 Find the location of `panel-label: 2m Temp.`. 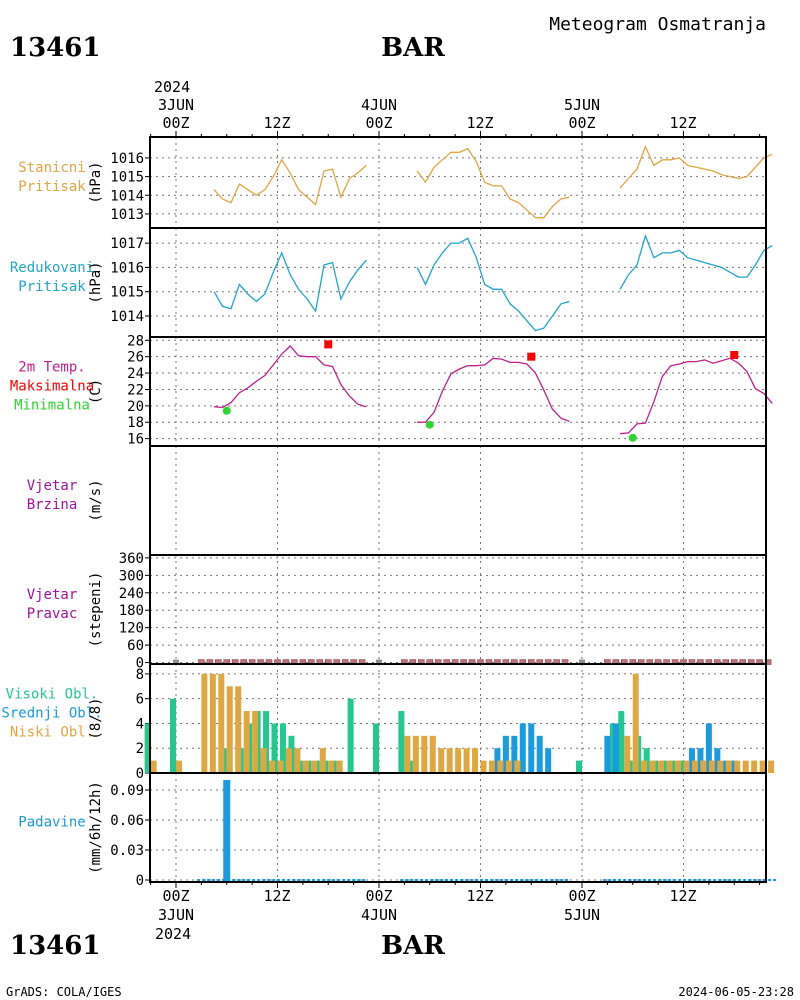

panel-label: 2m Temp. is located at coordinates (51, 368).